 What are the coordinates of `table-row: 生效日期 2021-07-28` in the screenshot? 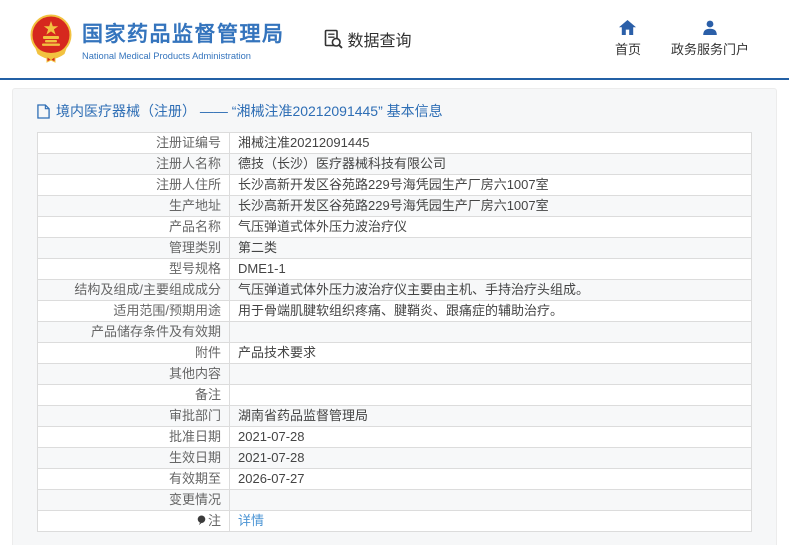 It's located at (394, 458).